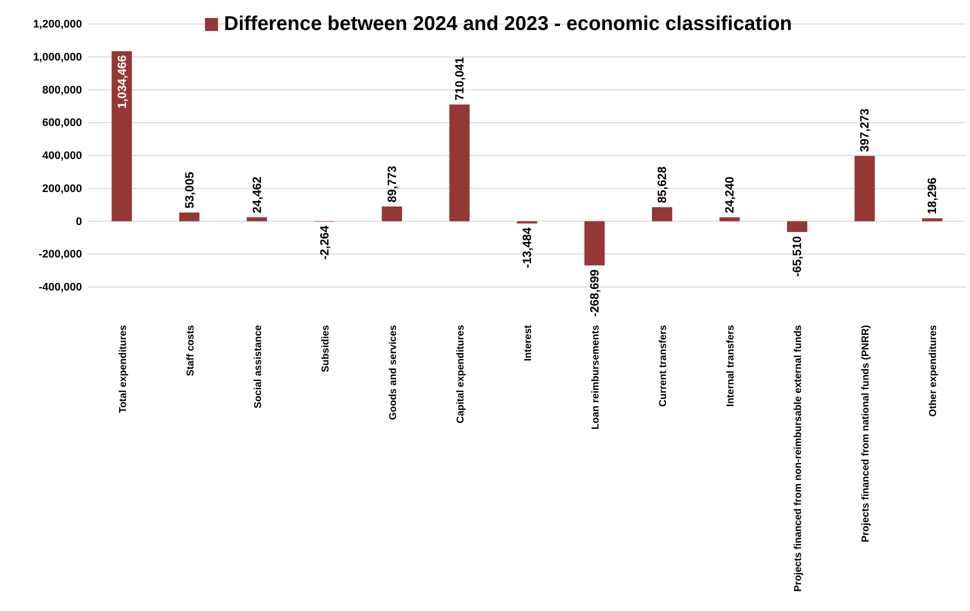 Image resolution: width=970 pixels, height=611 pixels. I want to click on text: 710,041, so click(459, 79).